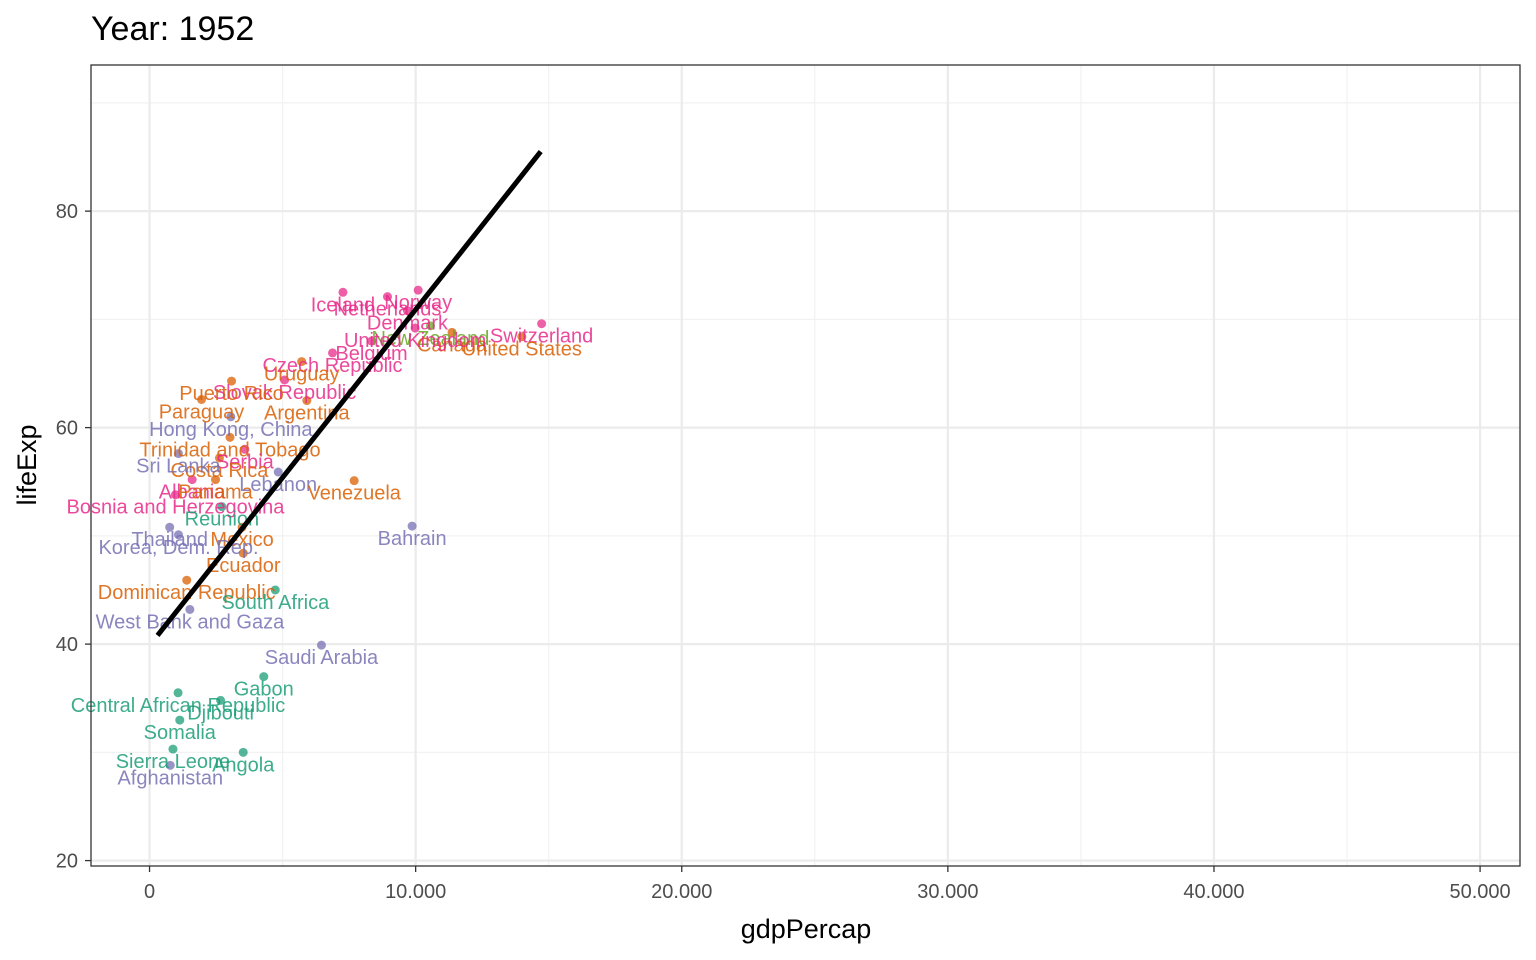 The image size is (1536, 960). Describe the element at coordinates (220, 713) in the screenshot. I see `point-label: Djibouti` at that location.